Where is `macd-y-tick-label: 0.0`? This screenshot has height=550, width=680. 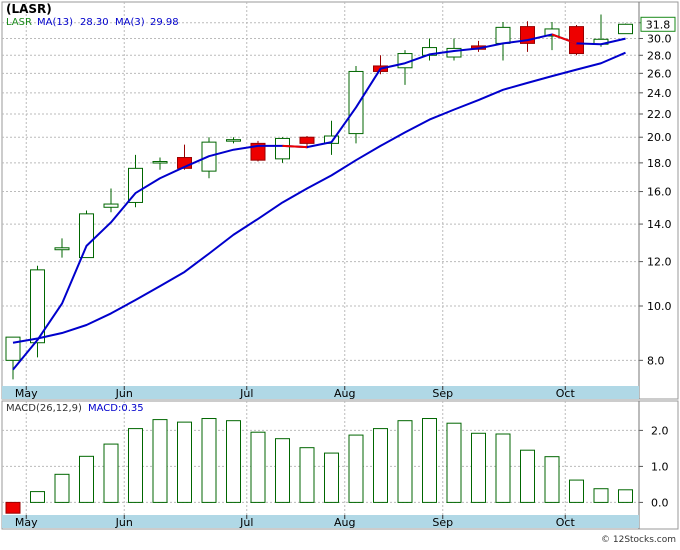
macd-y-tick-label: 0.0 is located at coordinates (660, 502).